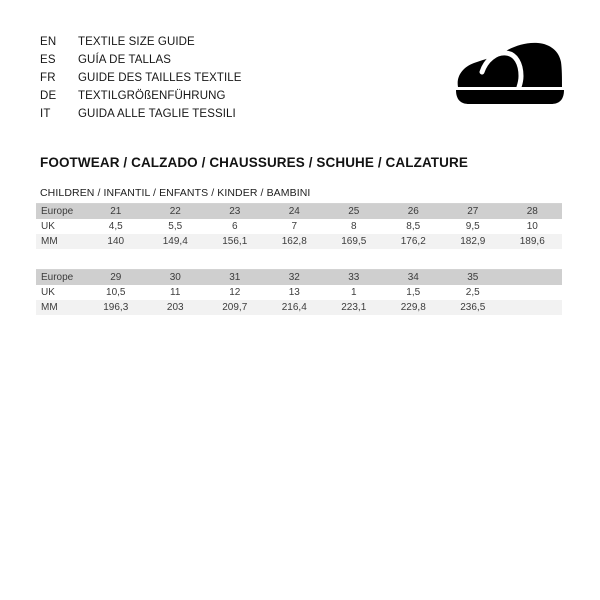  What do you see at coordinates (136, 42) in the screenshot?
I see `language-title-en: TEXTILE SIZE GUIDE` at bounding box center [136, 42].